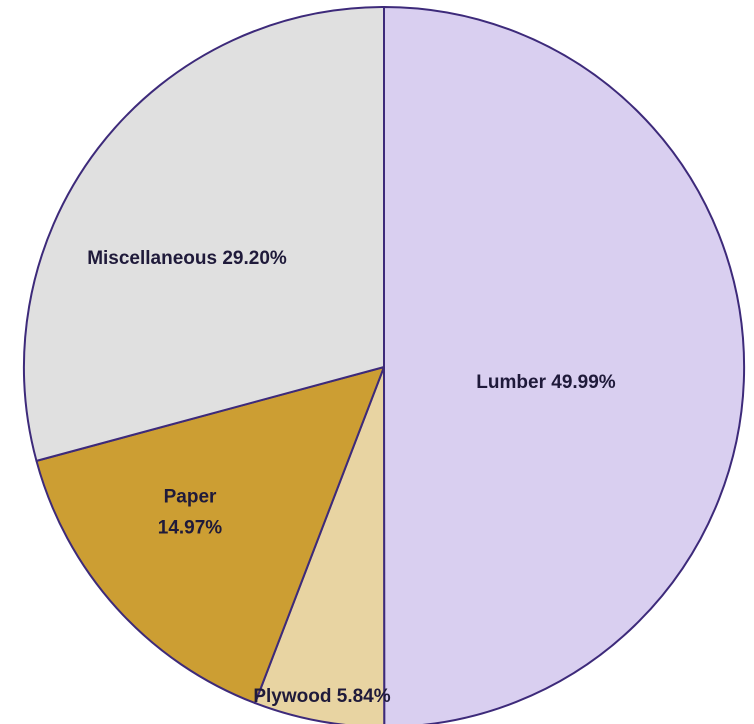  Describe the element at coordinates (190, 513) in the screenshot. I see `pie-label-paper: Paper 14.97%` at that location.